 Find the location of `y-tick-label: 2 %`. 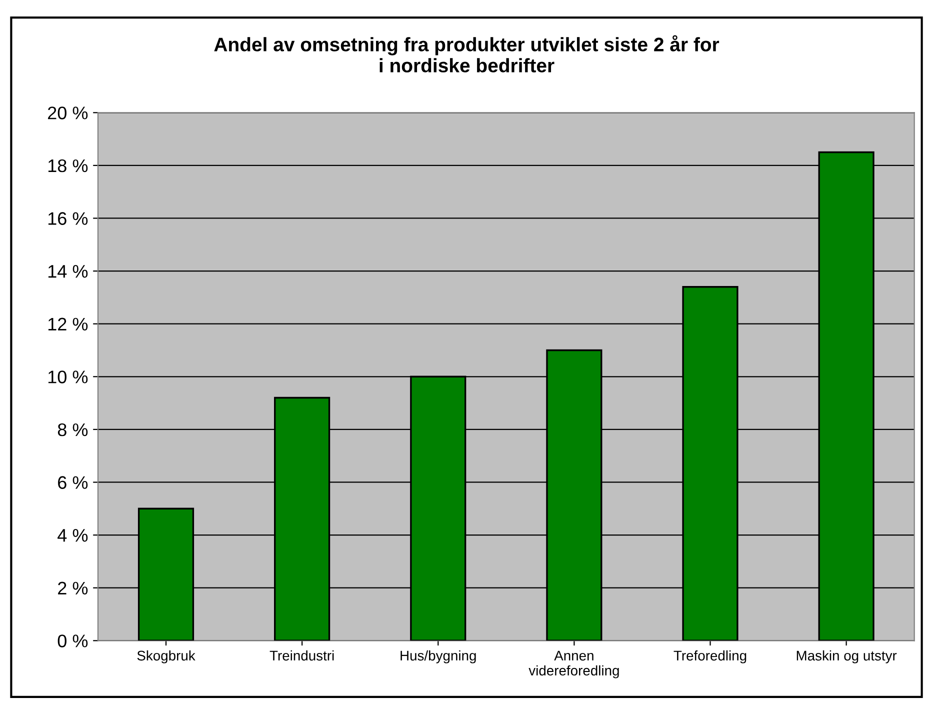

y-tick-label: 2 % is located at coordinates (73, 588).